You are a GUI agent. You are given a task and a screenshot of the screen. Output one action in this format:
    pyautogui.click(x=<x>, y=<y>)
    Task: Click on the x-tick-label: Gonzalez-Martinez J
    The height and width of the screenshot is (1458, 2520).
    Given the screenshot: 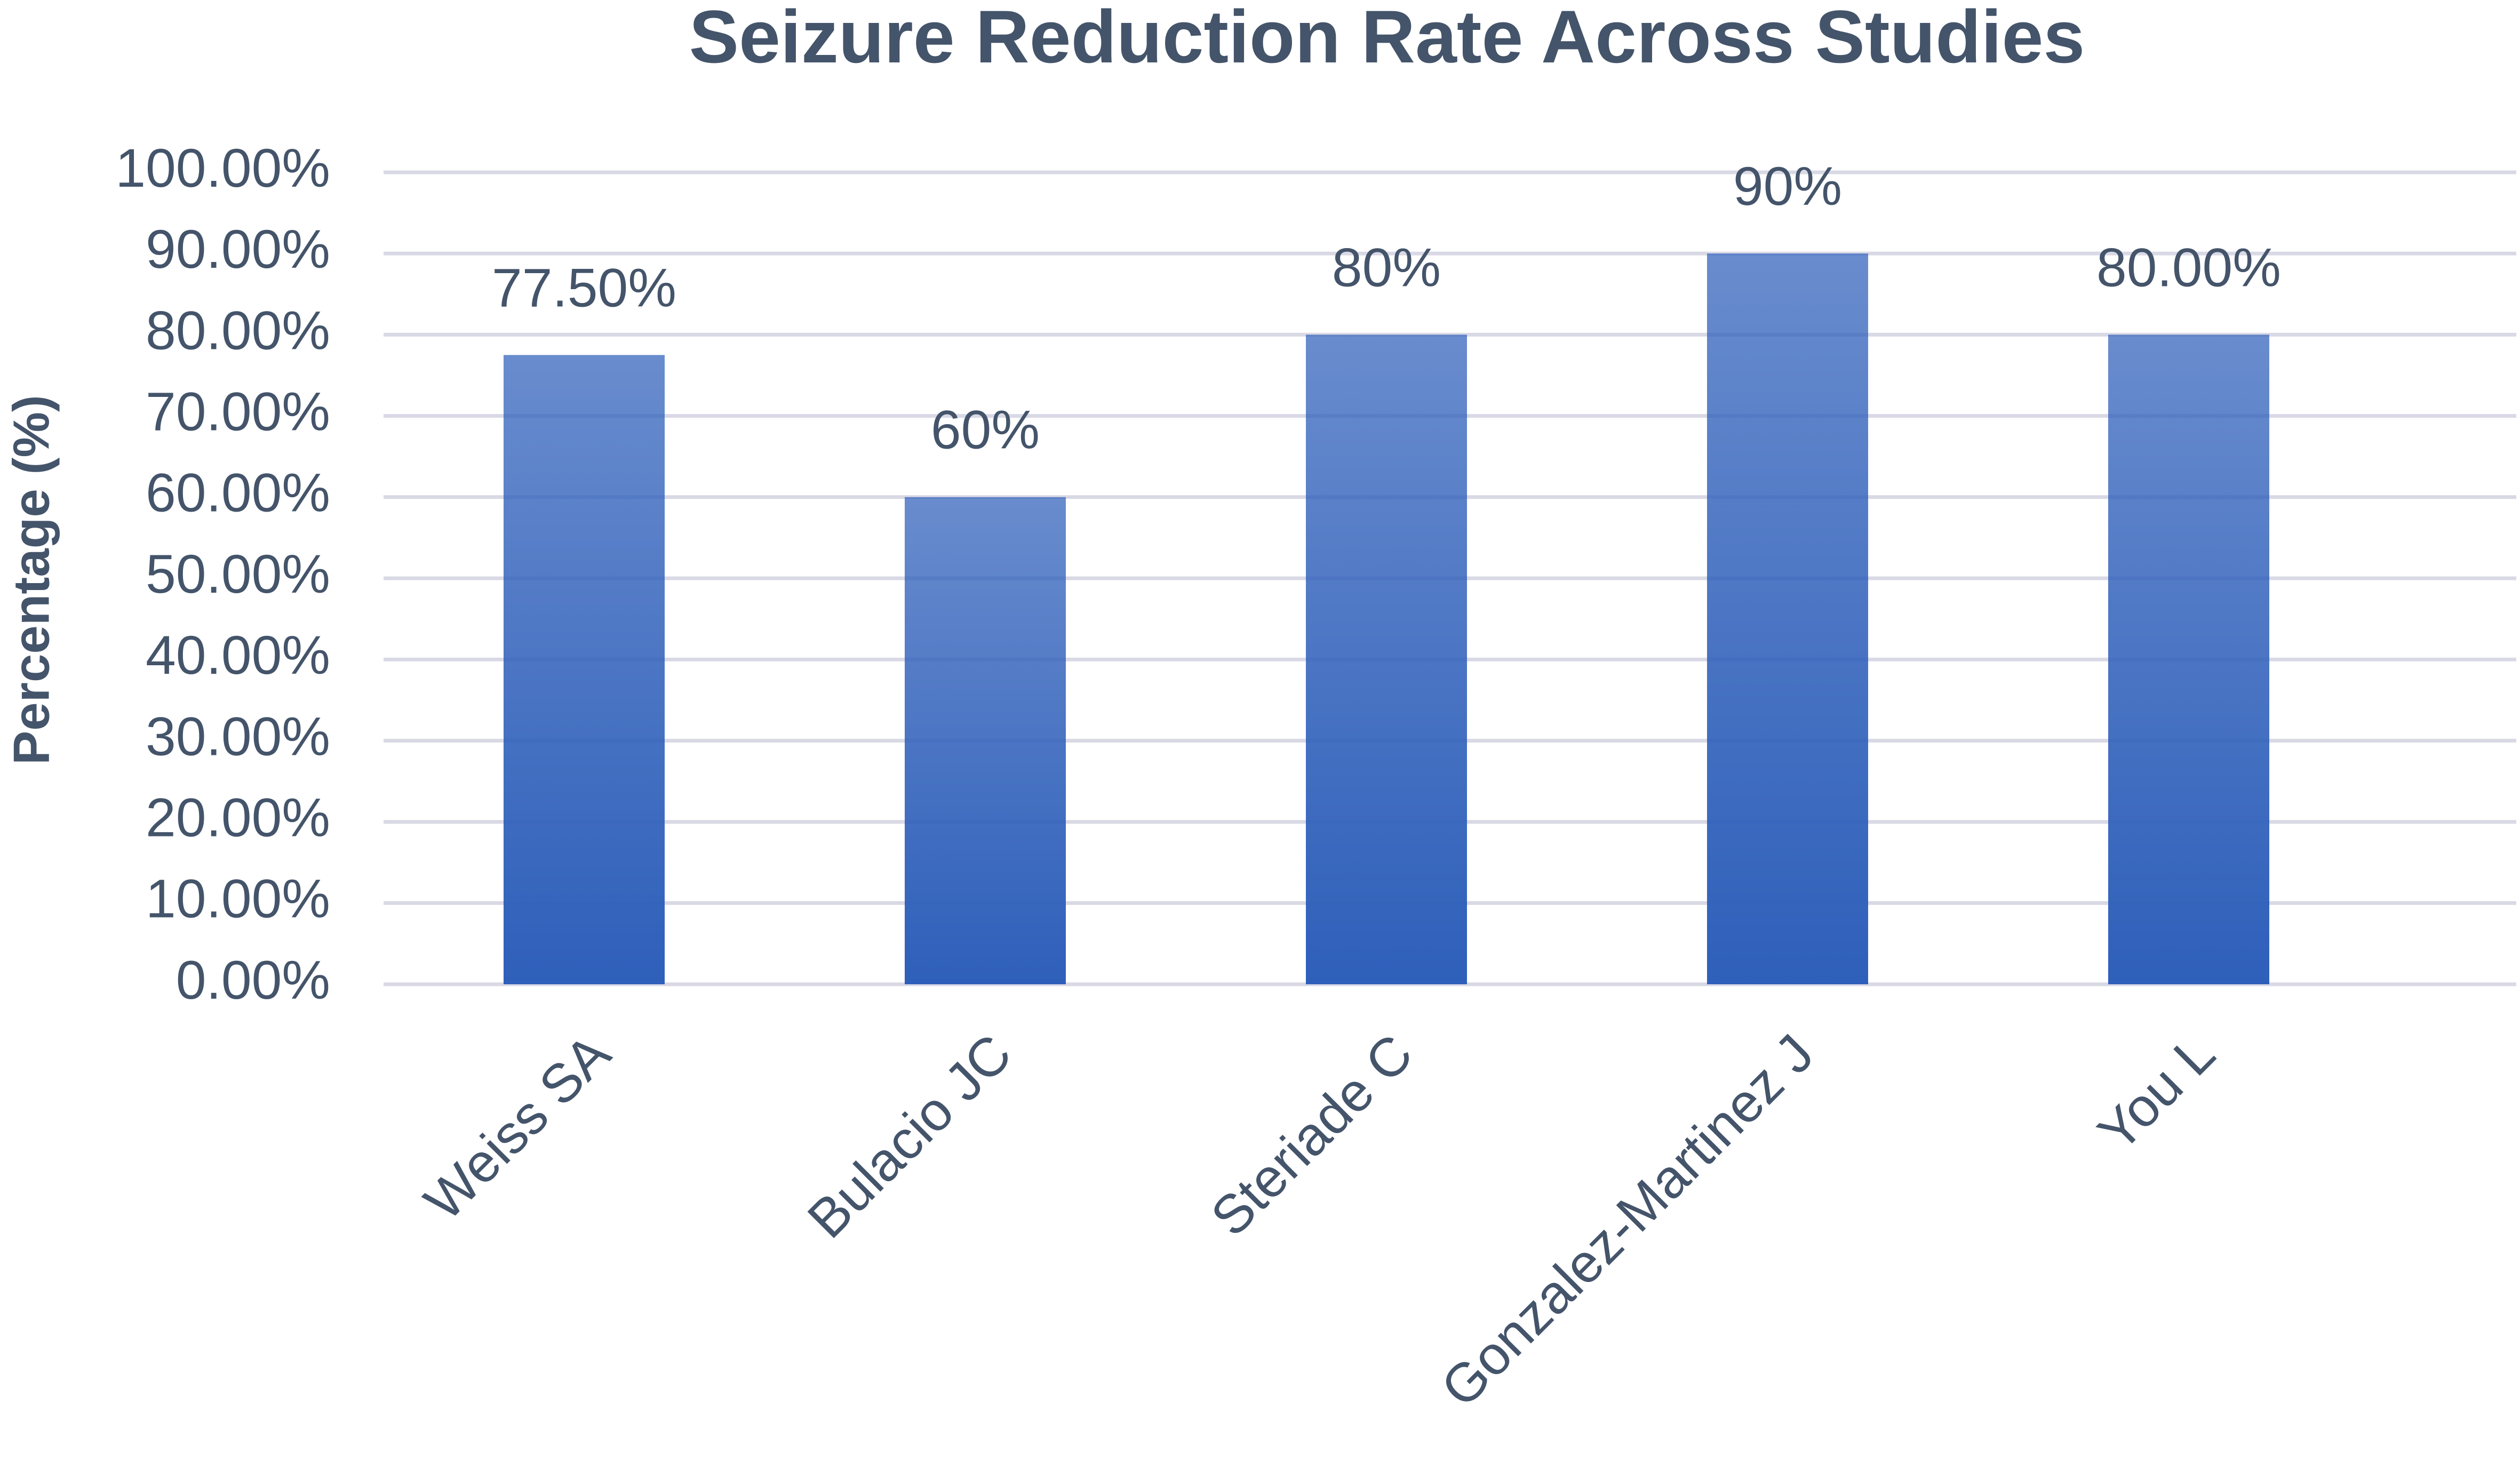 What is the action you would take?
    pyautogui.click(x=1627, y=1221)
    